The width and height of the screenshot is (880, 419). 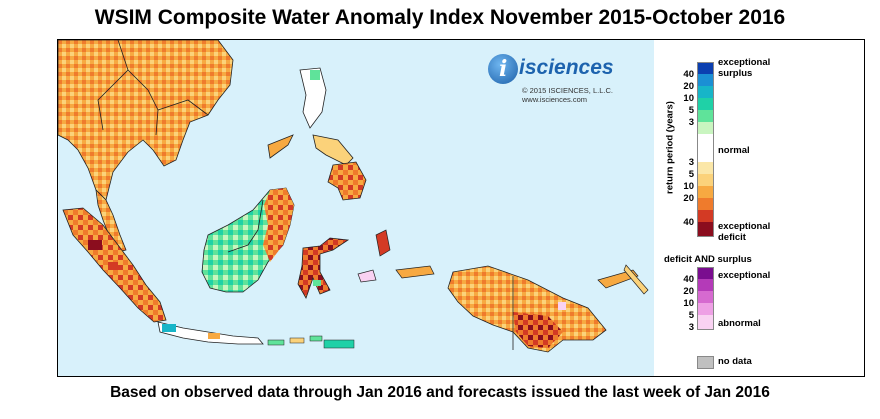 What do you see at coordinates (705, 229) in the screenshot?
I see `swatch-deficit-exceptional` at bounding box center [705, 229].